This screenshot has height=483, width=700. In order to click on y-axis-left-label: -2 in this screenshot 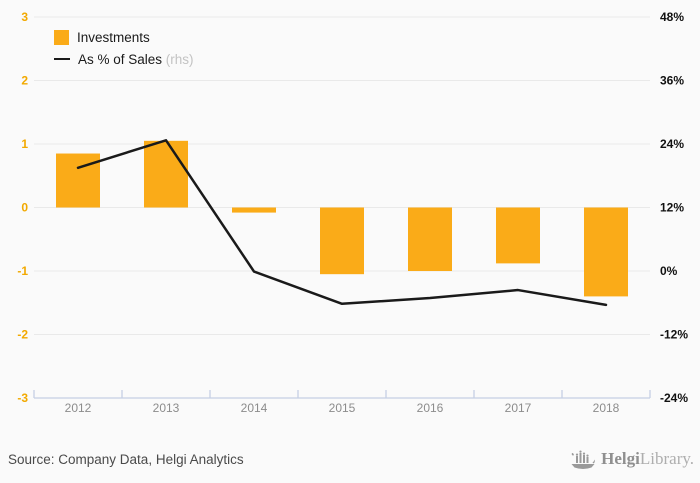, I will do `click(22, 335)`.